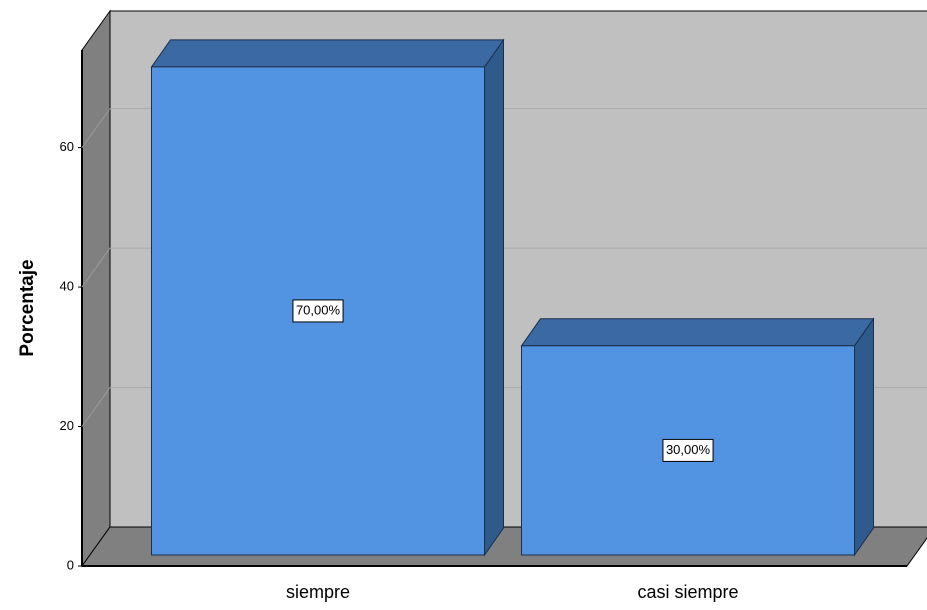 The image size is (927, 610). Describe the element at coordinates (67, 146) in the screenshot. I see `y-tick-label: 60` at that location.